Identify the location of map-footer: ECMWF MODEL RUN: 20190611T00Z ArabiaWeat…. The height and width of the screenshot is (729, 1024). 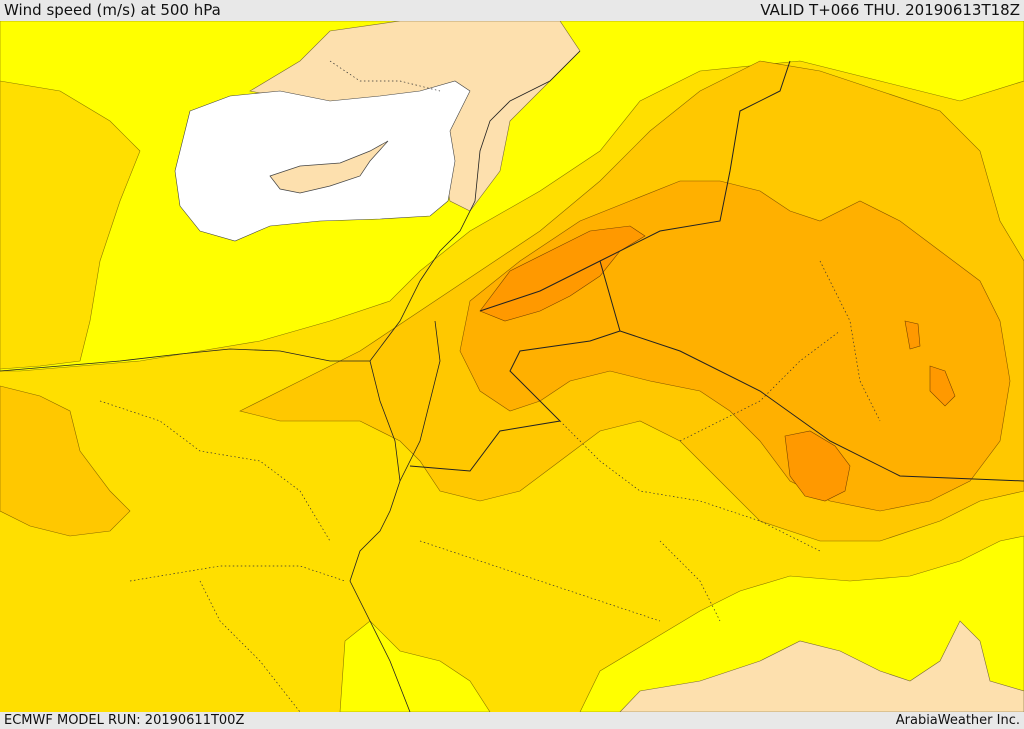
(512, 720).